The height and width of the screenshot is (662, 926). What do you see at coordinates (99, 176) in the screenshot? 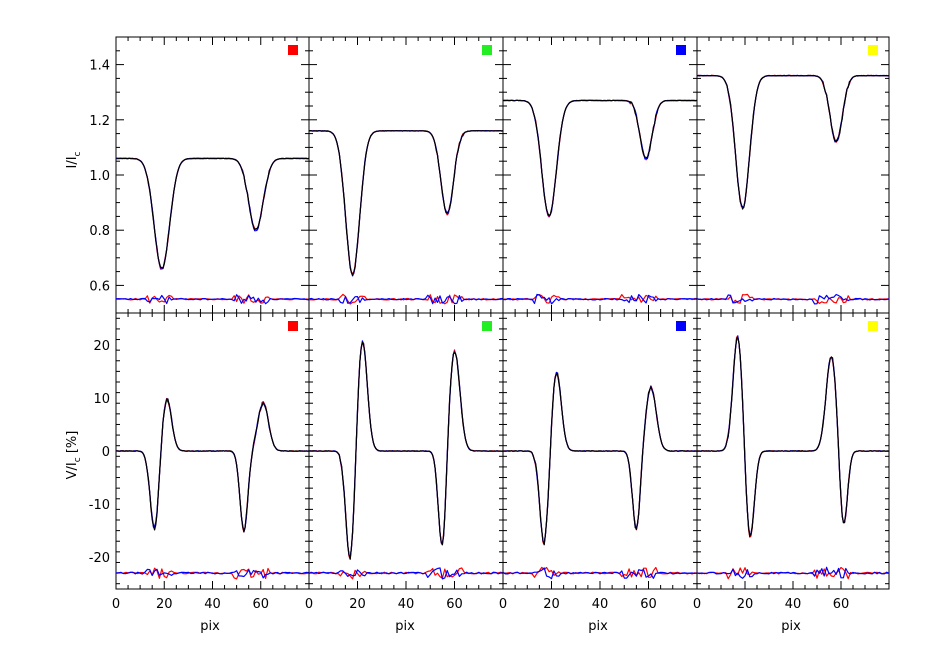
I see `y-tick-label: 1.0` at bounding box center [99, 176].